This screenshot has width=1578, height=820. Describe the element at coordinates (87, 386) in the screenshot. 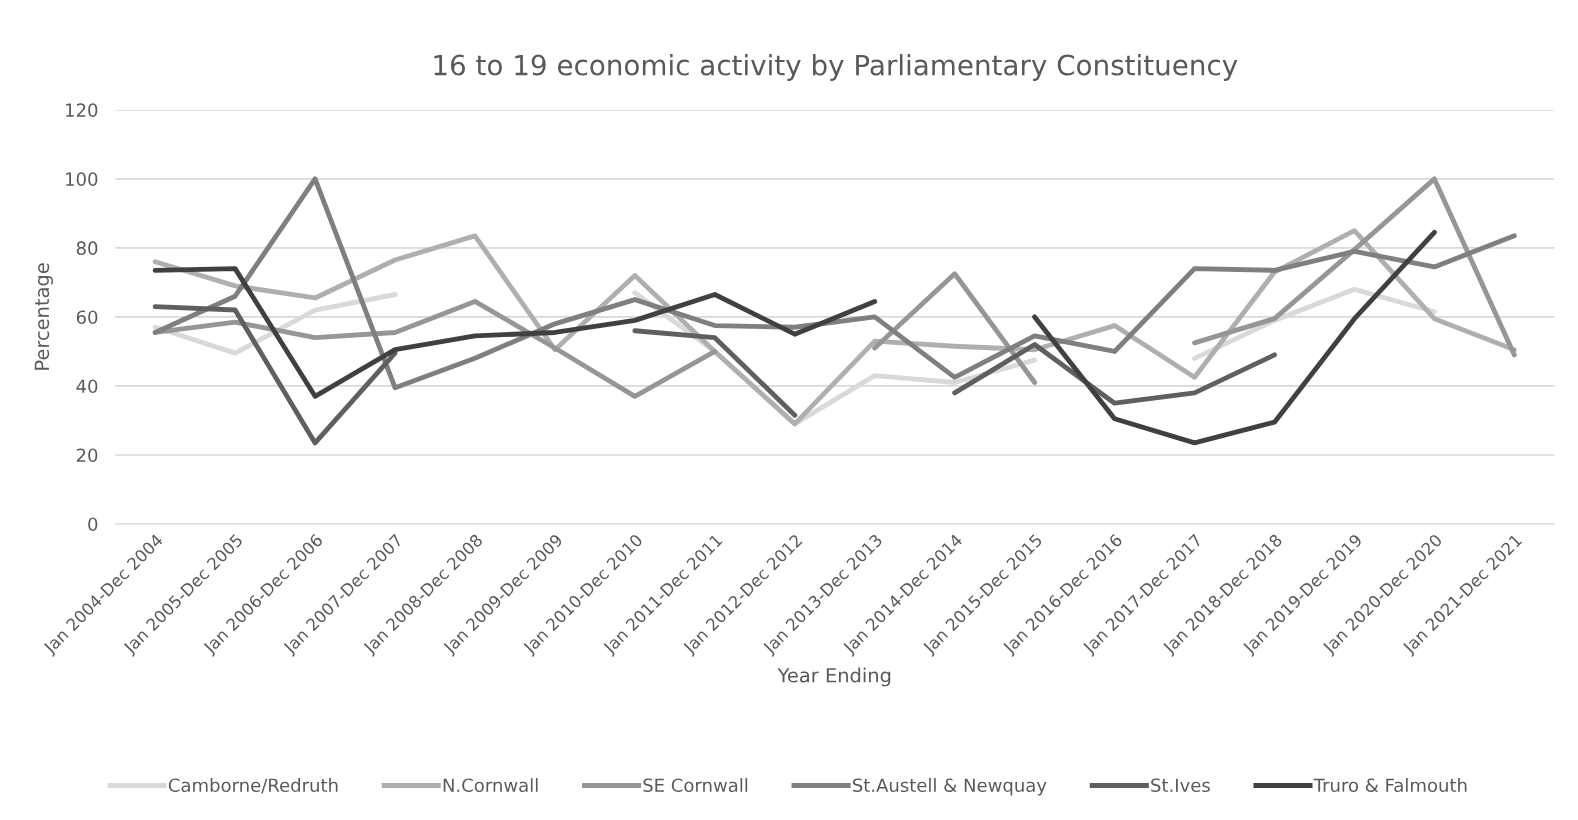

I see `y-tick-label: 40` at that location.